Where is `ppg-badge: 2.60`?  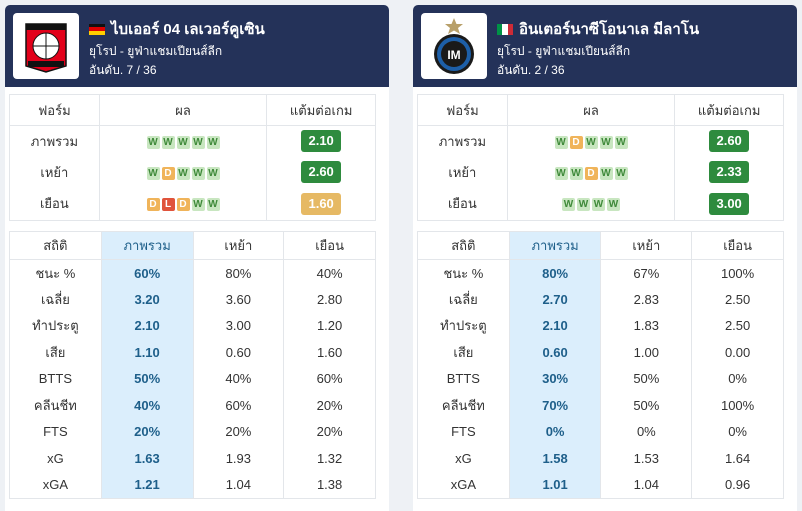
ppg-badge: 2.60 is located at coordinates (729, 141).